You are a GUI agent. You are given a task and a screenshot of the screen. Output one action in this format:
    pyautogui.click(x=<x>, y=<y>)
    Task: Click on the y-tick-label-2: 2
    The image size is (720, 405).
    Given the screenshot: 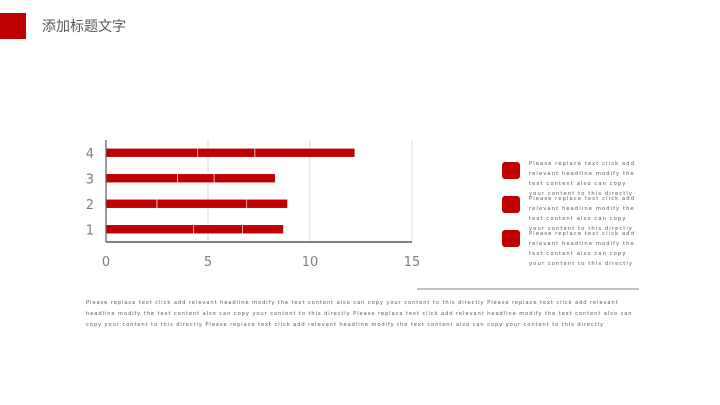 What is the action you would take?
    pyautogui.click(x=90, y=205)
    